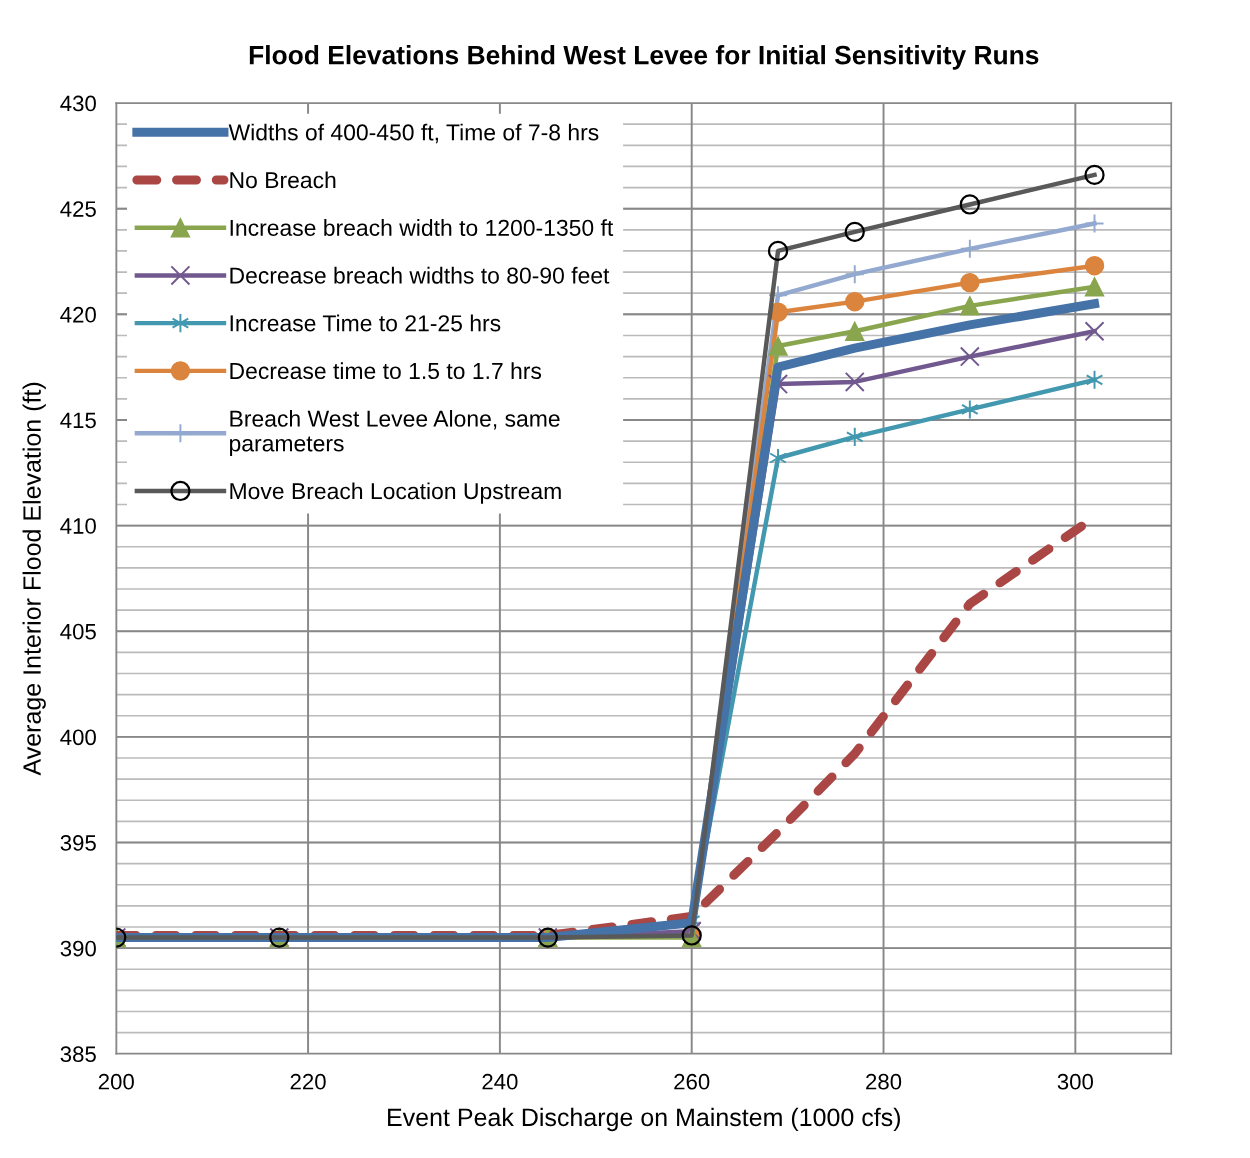 This screenshot has height=1158, width=1250. Describe the element at coordinates (500, 1081) in the screenshot. I see `x-tick-label: 240` at that location.